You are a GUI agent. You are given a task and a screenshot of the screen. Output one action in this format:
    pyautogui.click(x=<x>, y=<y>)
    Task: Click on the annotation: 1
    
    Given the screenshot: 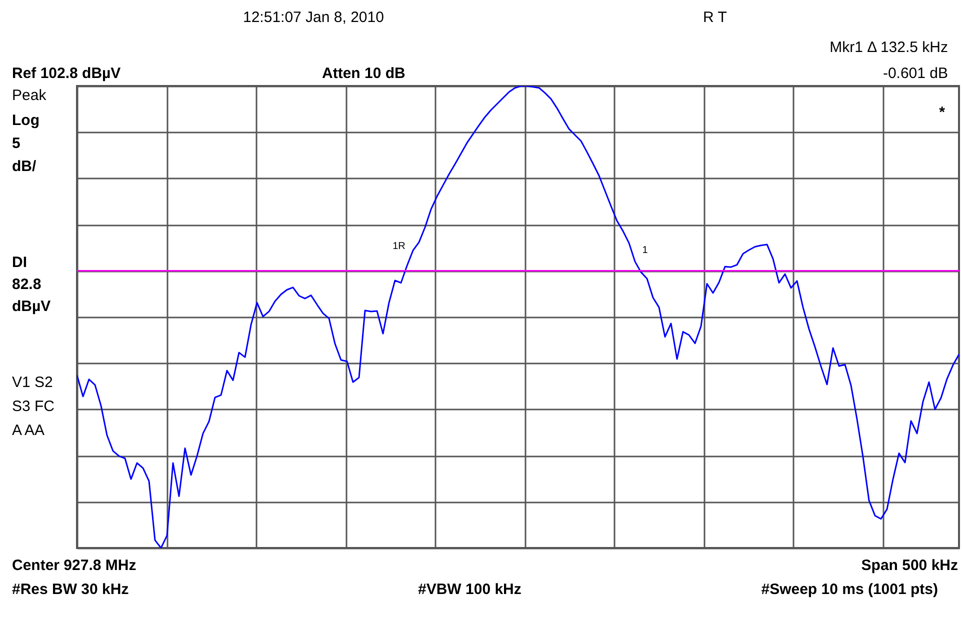 What is the action you would take?
    pyautogui.click(x=645, y=250)
    